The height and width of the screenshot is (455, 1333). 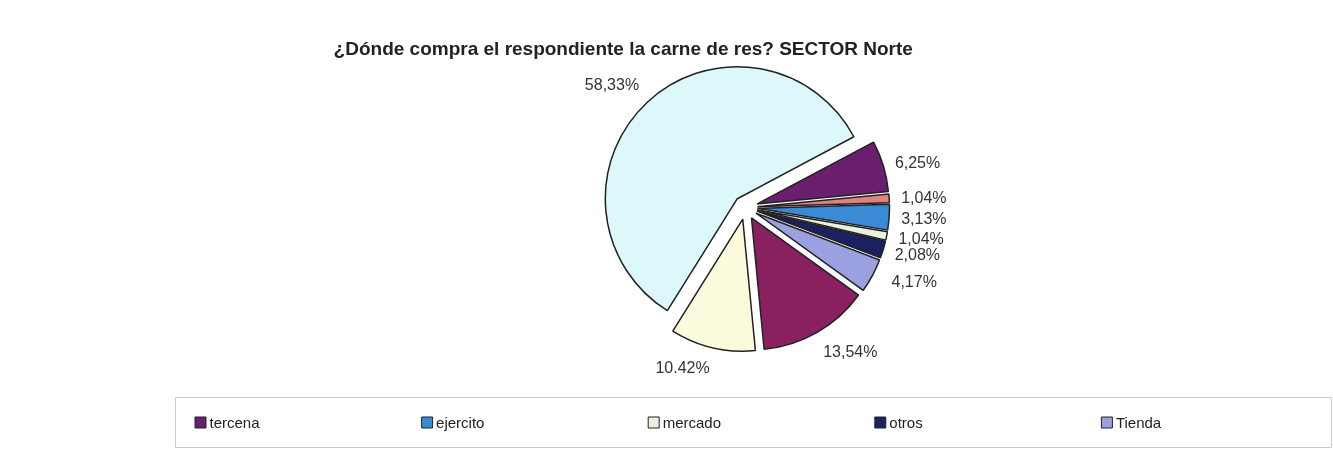 I want to click on data-label: 6,25%, so click(x=917, y=163).